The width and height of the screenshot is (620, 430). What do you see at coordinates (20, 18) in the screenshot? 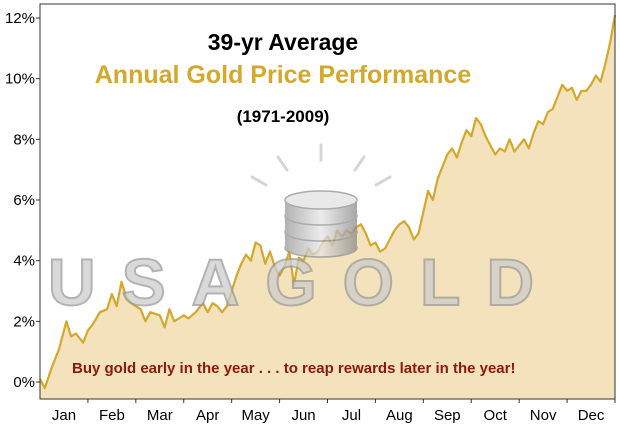
I see `y-tick-label: 12%` at bounding box center [20, 18].